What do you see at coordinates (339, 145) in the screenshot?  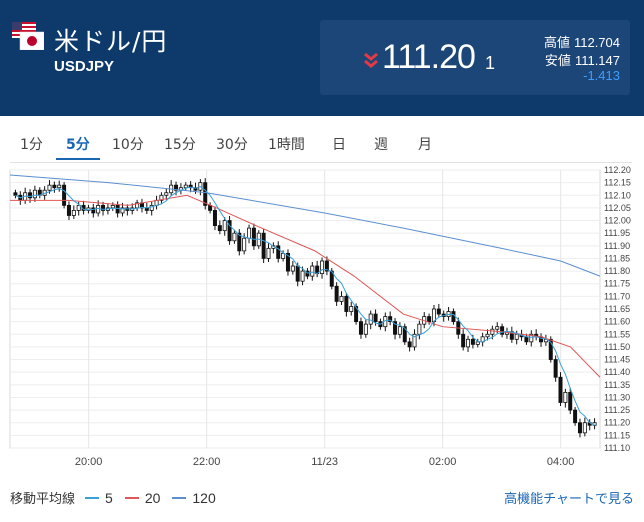 I see `tab-day: 日` at bounding box center [339, 145].